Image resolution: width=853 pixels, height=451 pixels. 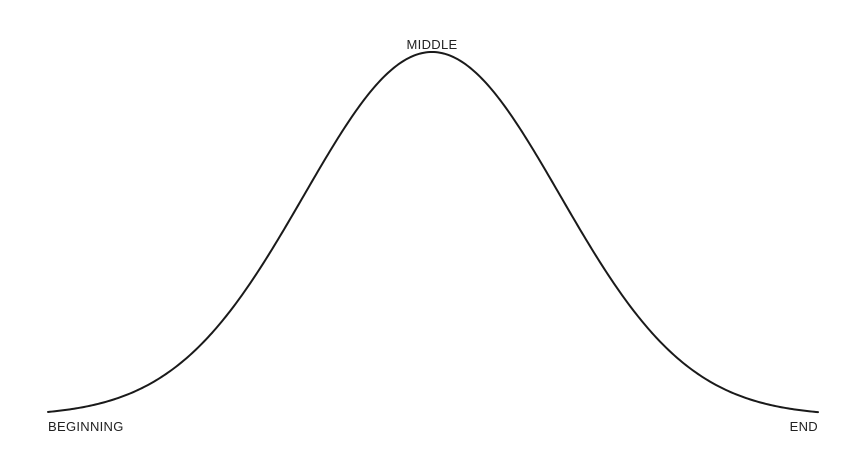 I want to click on label-end: END, so click(x=804, y=426).